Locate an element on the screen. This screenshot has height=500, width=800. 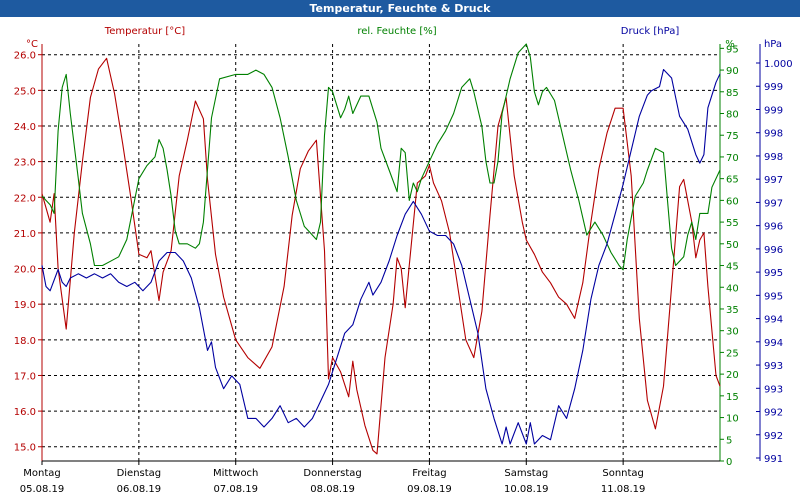
temperature-tick-label: 22.0 is located at coordinates (25, 198).